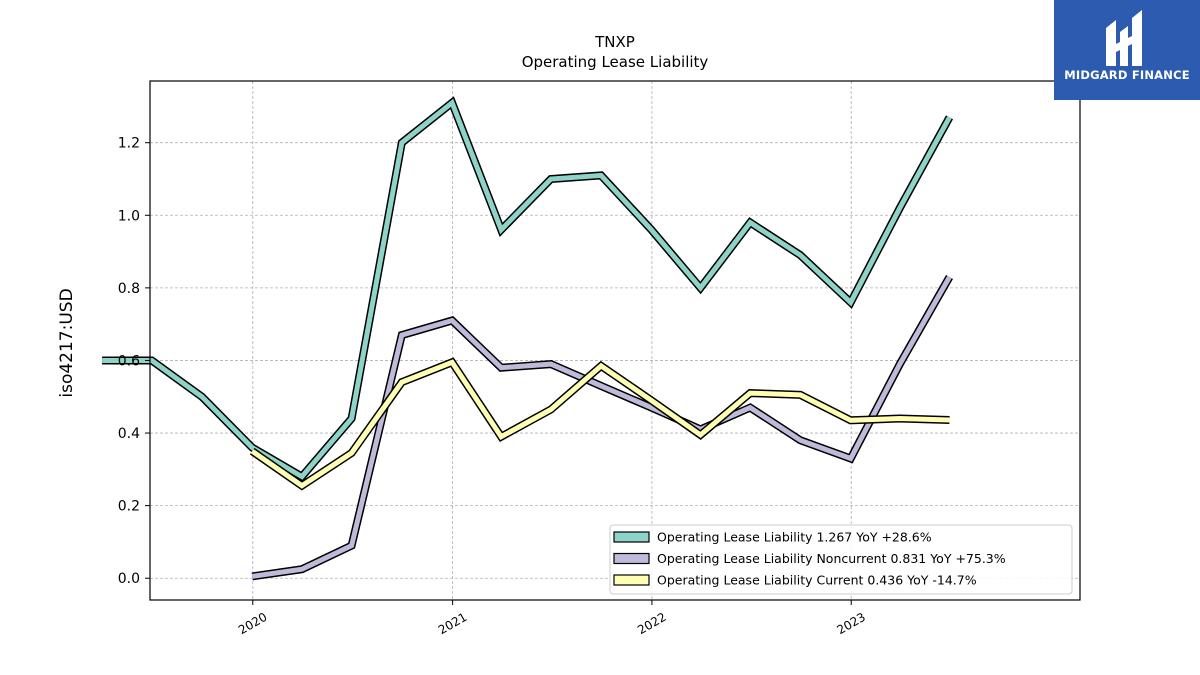 The image size is (1200, 675). Describe the element at coordinates (615, 62) in the screenshot. I see `chart-subtitle: Operating Lease Liability` at that location.